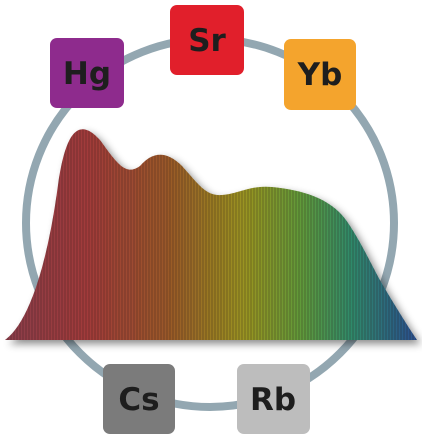 The height and width of the screenshot is (439, 422). I want to click on node-label: Yb, so click(320, 75).